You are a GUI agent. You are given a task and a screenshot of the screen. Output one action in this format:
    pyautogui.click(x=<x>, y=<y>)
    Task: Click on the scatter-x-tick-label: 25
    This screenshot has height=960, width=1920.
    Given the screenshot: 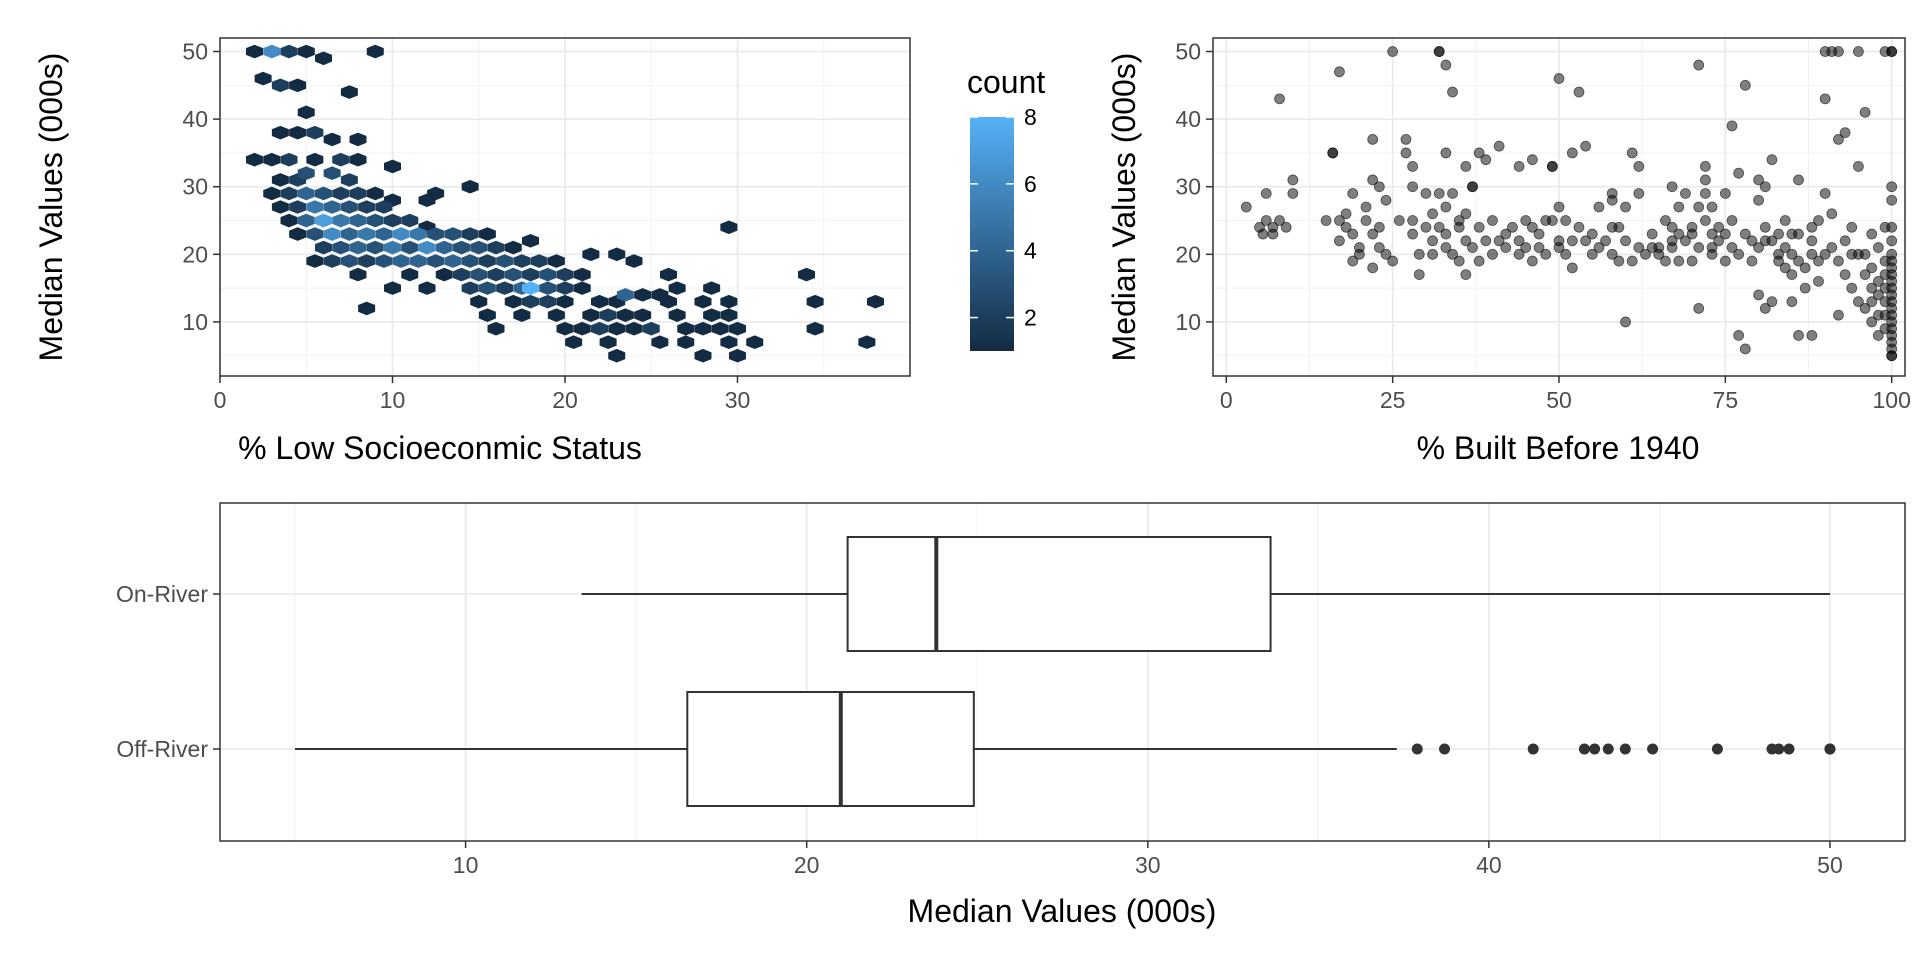 What is the action you would take?
    pyautogui.click(x=1393, y=400)
    